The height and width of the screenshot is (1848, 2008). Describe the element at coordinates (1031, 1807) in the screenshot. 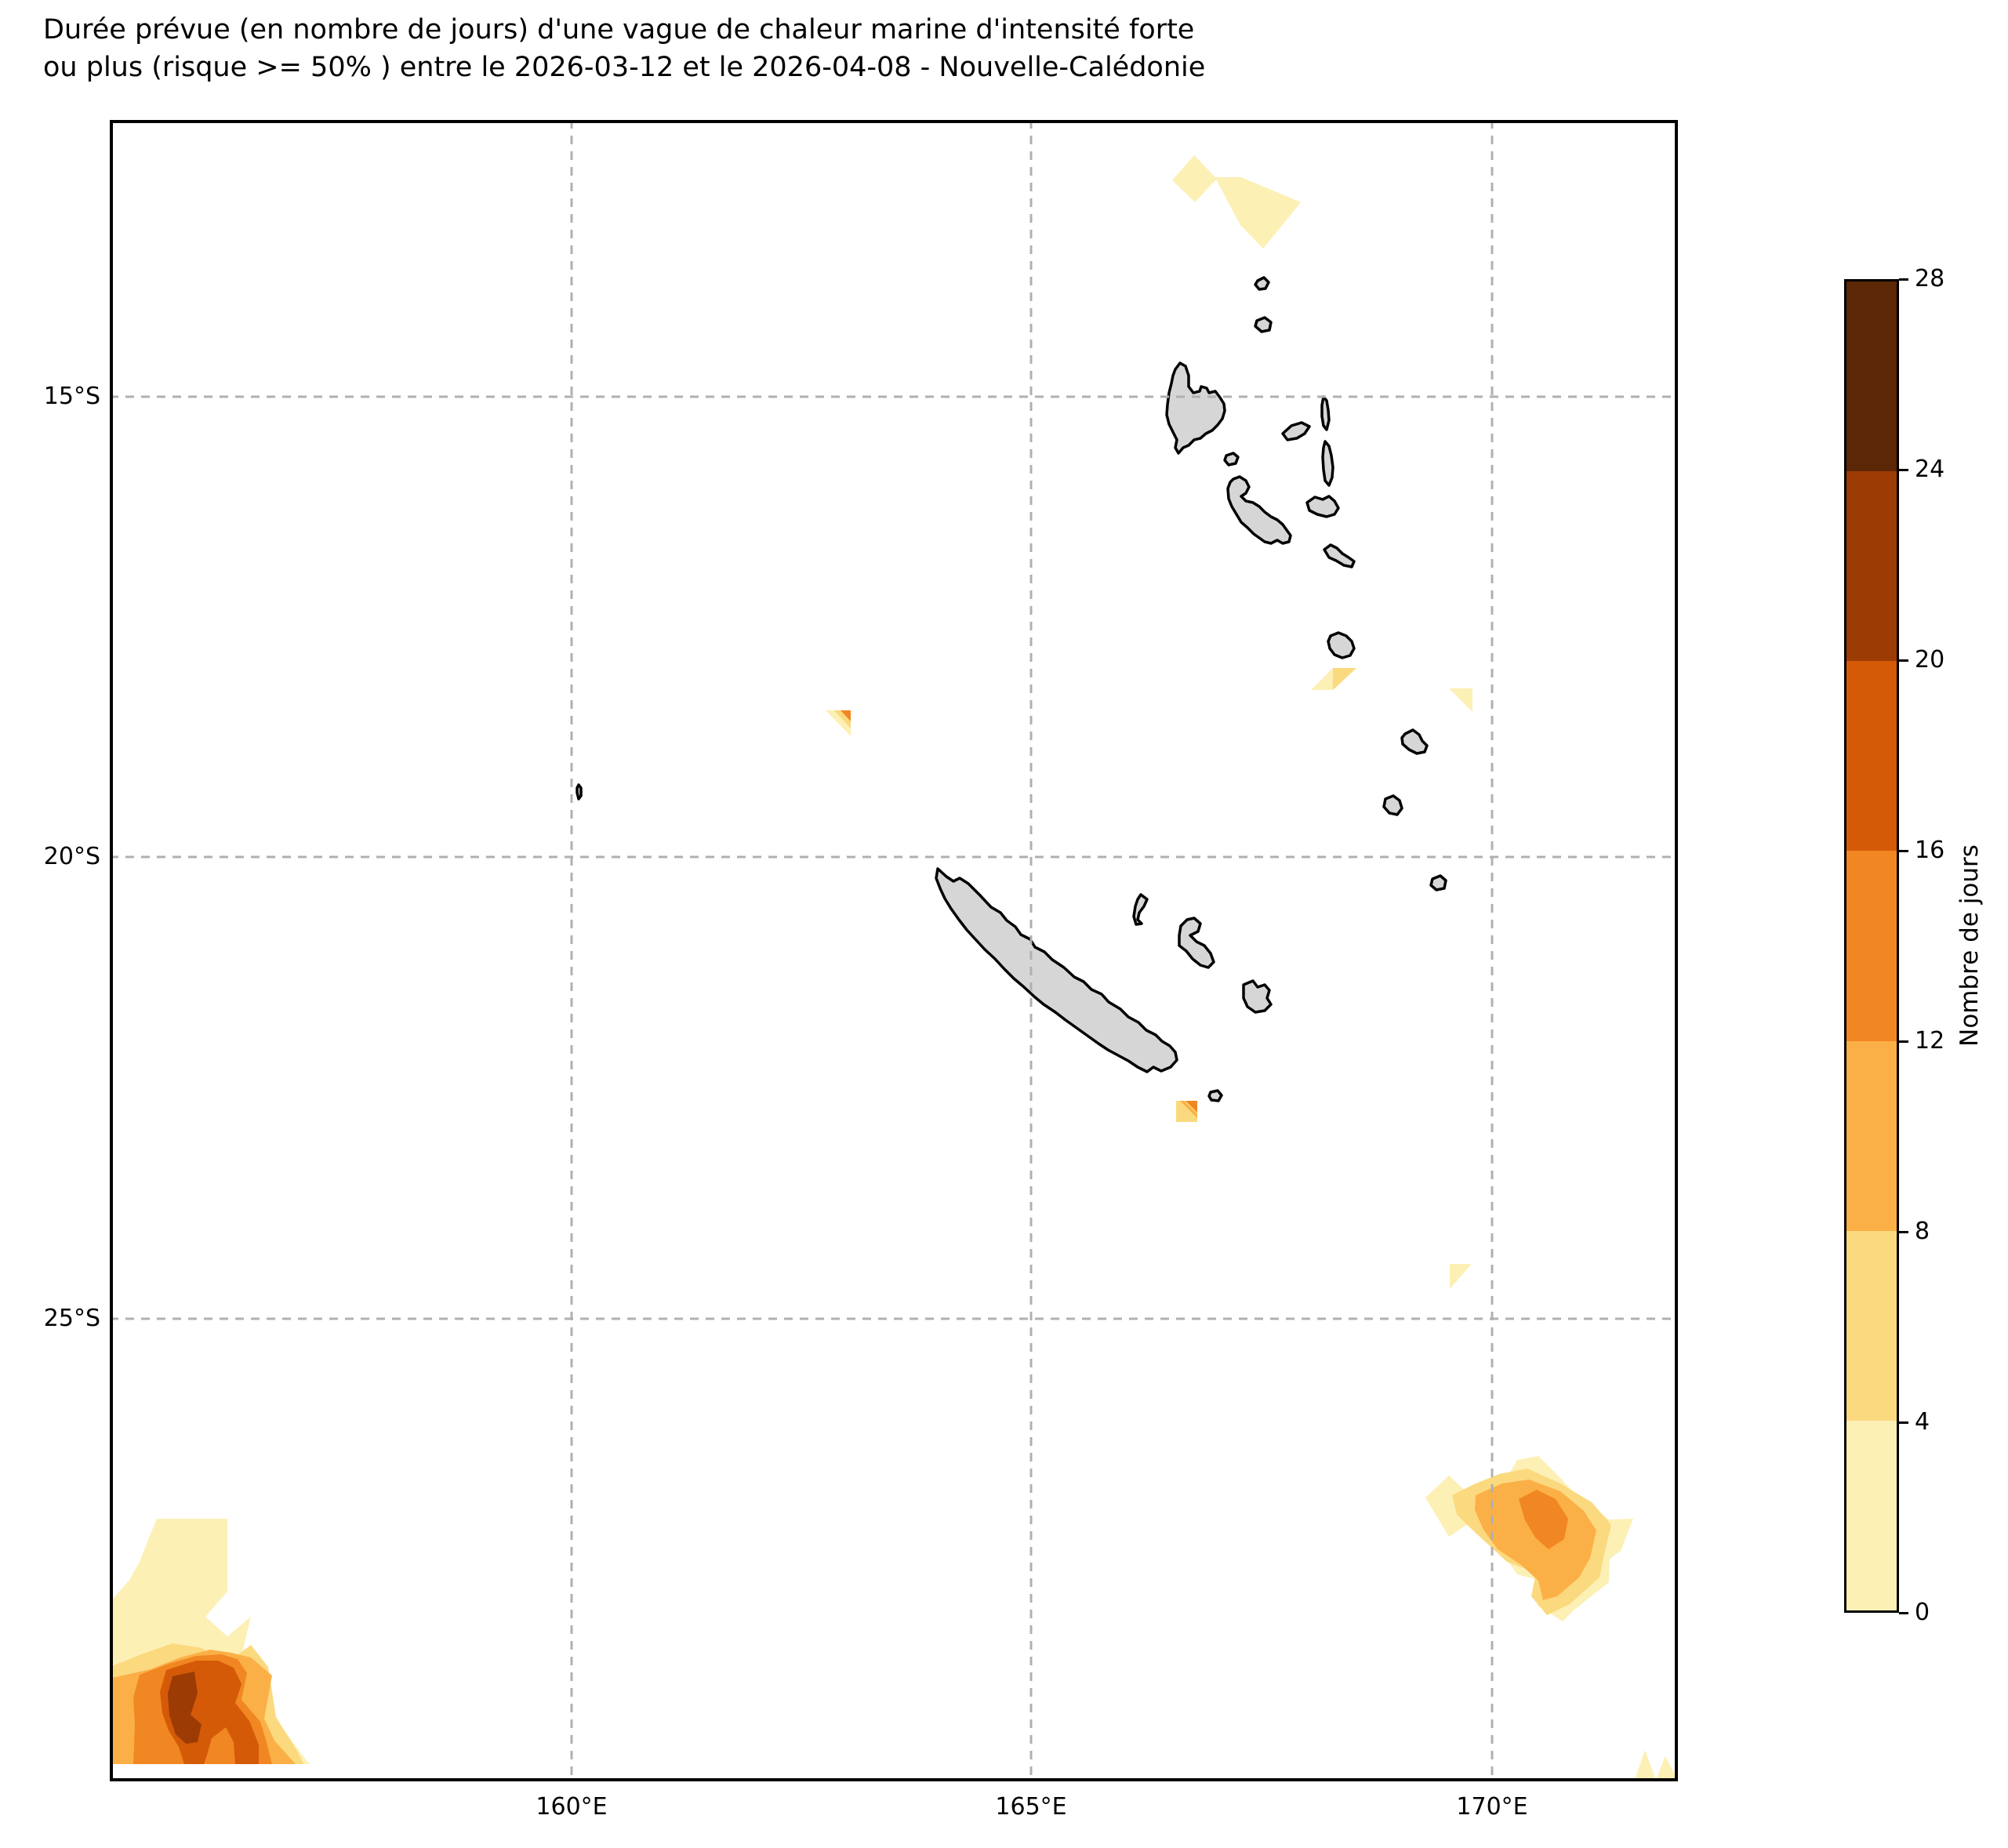

I see `xtick-165e: 165°E` at that location.